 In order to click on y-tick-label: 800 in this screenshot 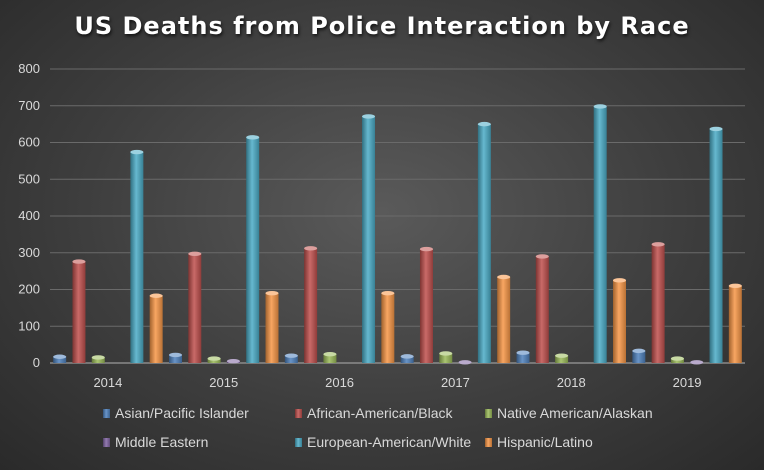, I will do `click(29, 68)`.